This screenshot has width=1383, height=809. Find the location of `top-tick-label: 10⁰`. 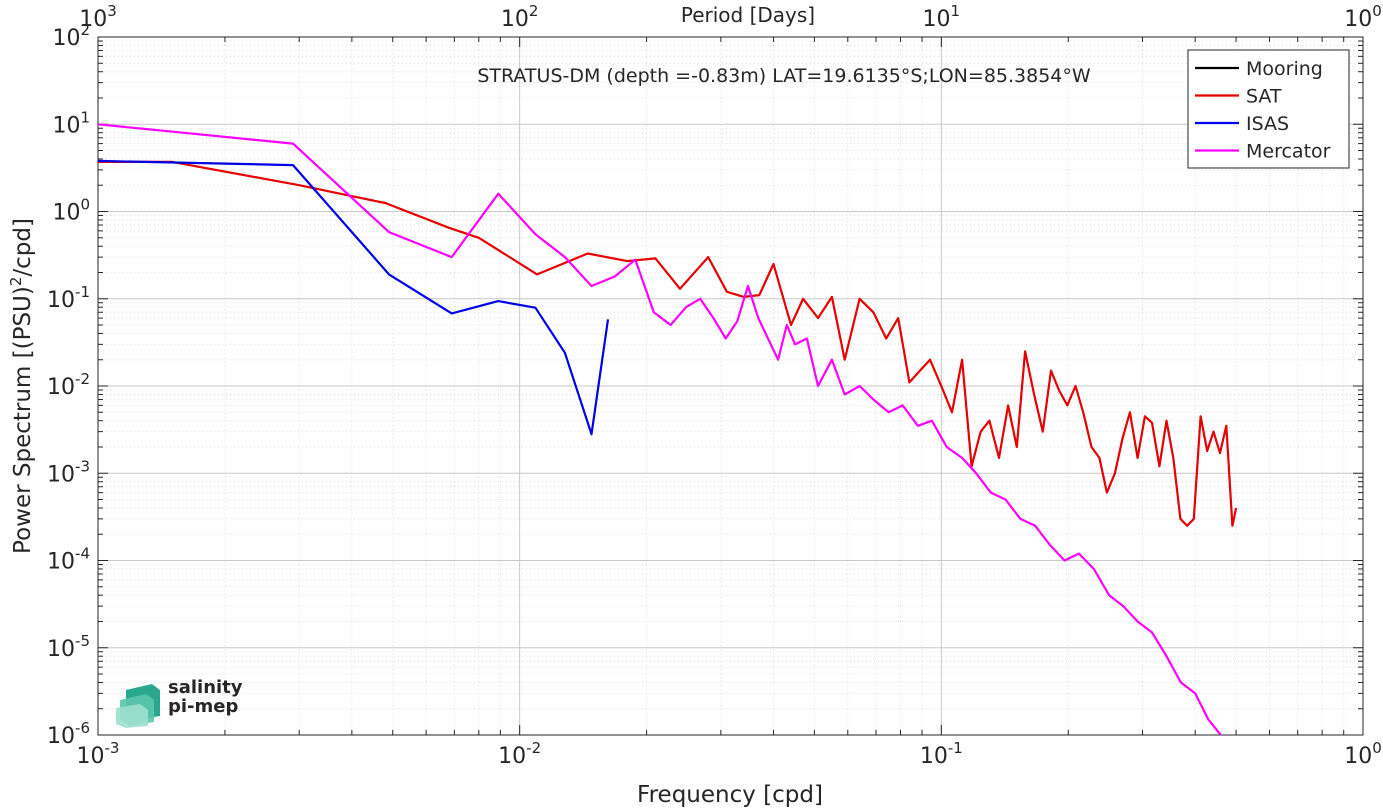

top-tick-label: 10⁰ is located at coordinates (1363, 17).